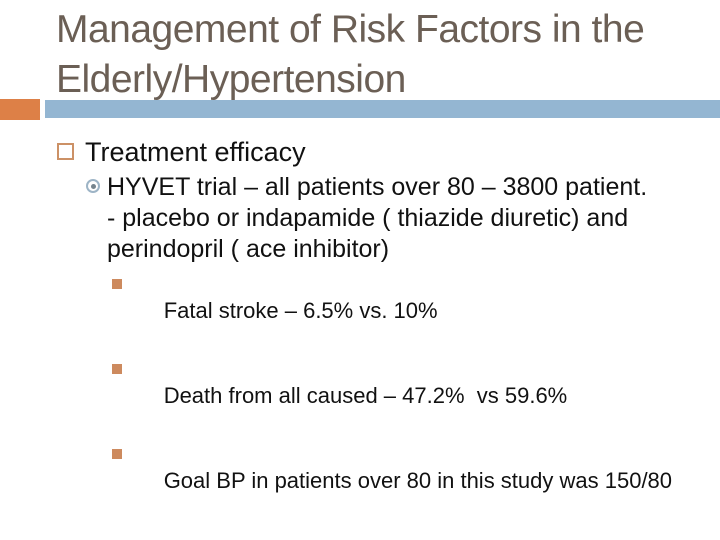 The height and width of the screenshot is (540, 720). I want to click on accent-bar-orange, so click(20, 109).